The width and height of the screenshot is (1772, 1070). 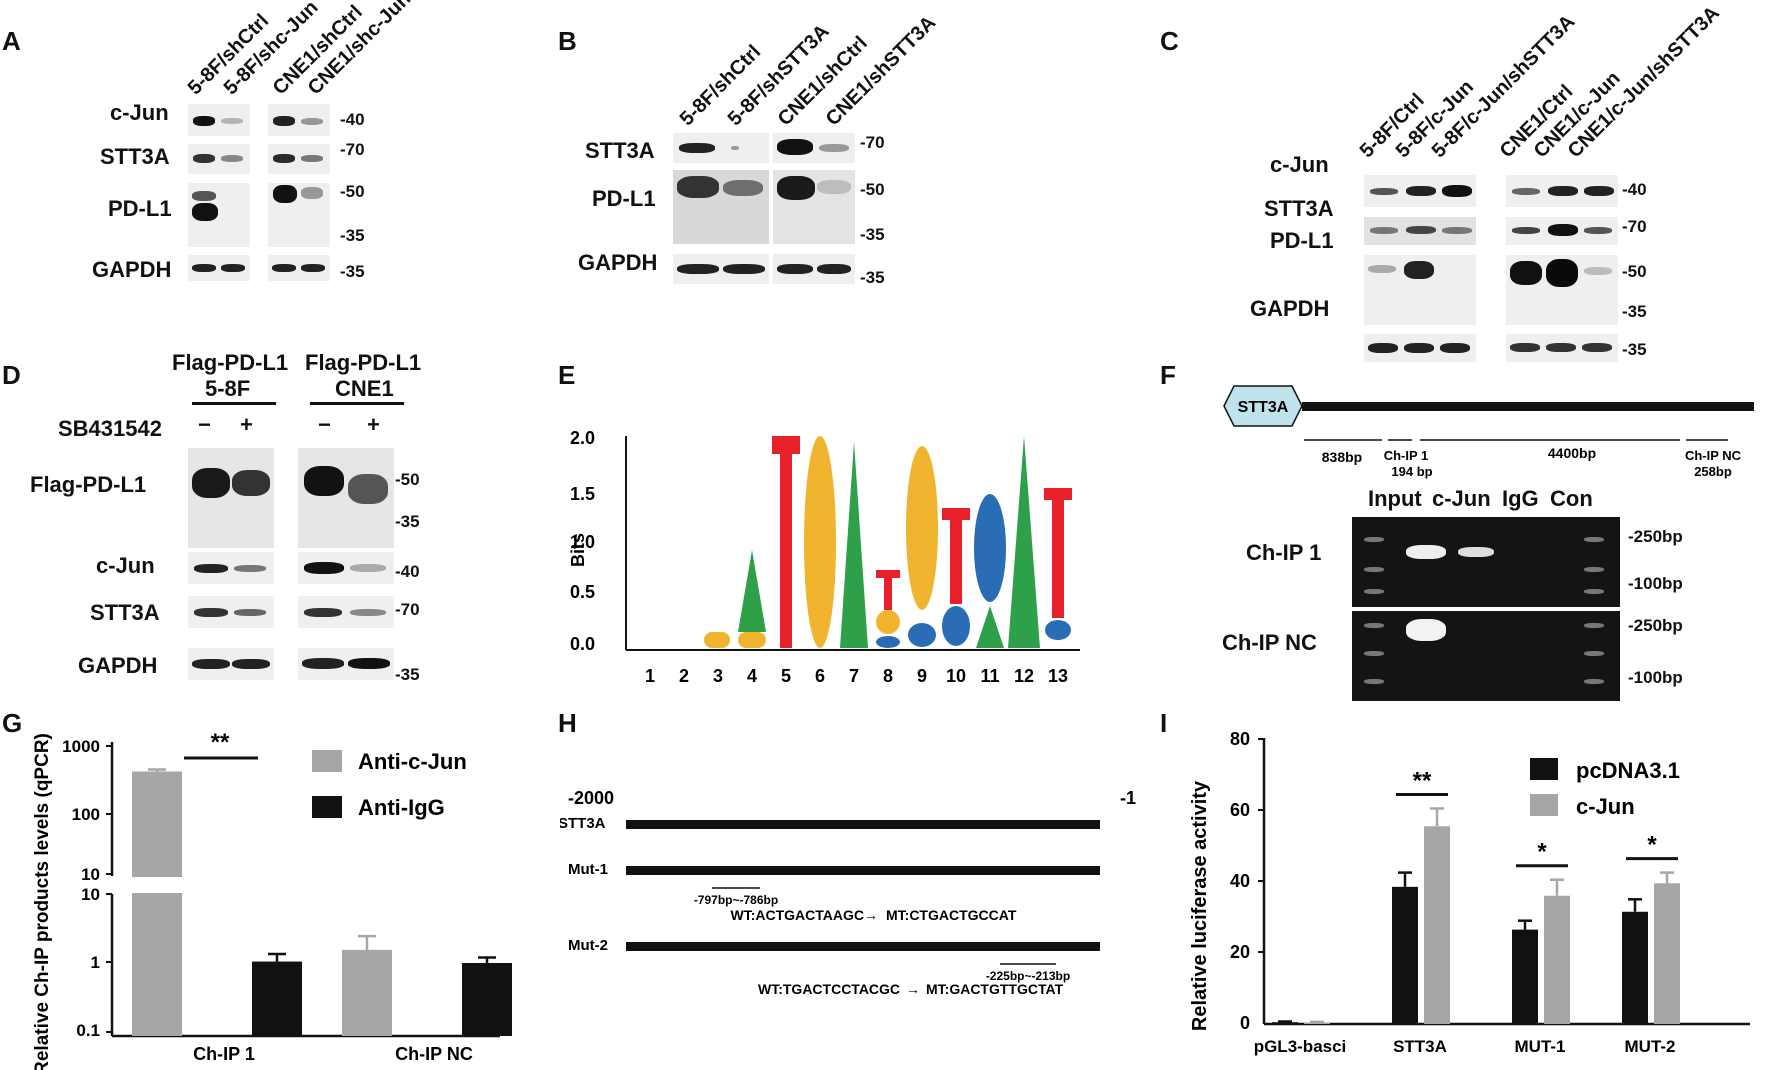 What do you see at coordinates (1169, 41) in the screenshot?
I see `panel-letter-c: C` at bounding box center [1169, 41].